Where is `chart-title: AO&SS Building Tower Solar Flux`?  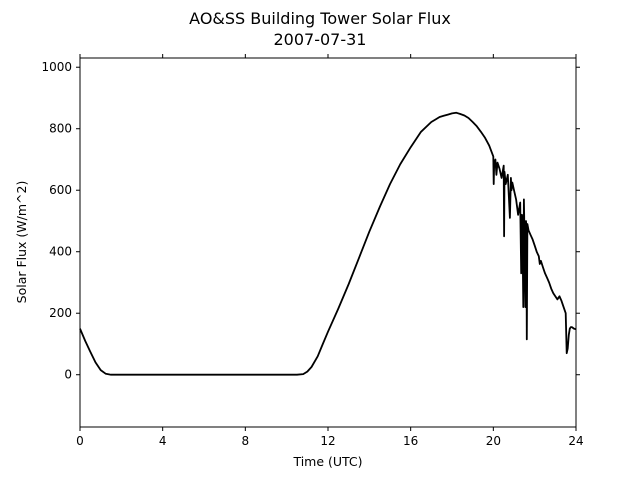
chart-title: AO&SS Building Tower Solar Flux is located at coordinates (320, 18).